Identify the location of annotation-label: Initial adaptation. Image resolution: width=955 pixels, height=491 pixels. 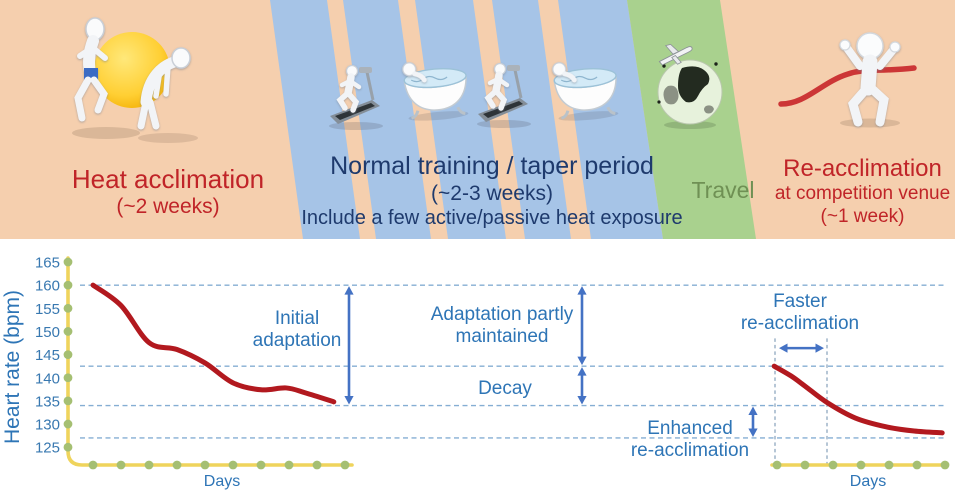
(297, 329).